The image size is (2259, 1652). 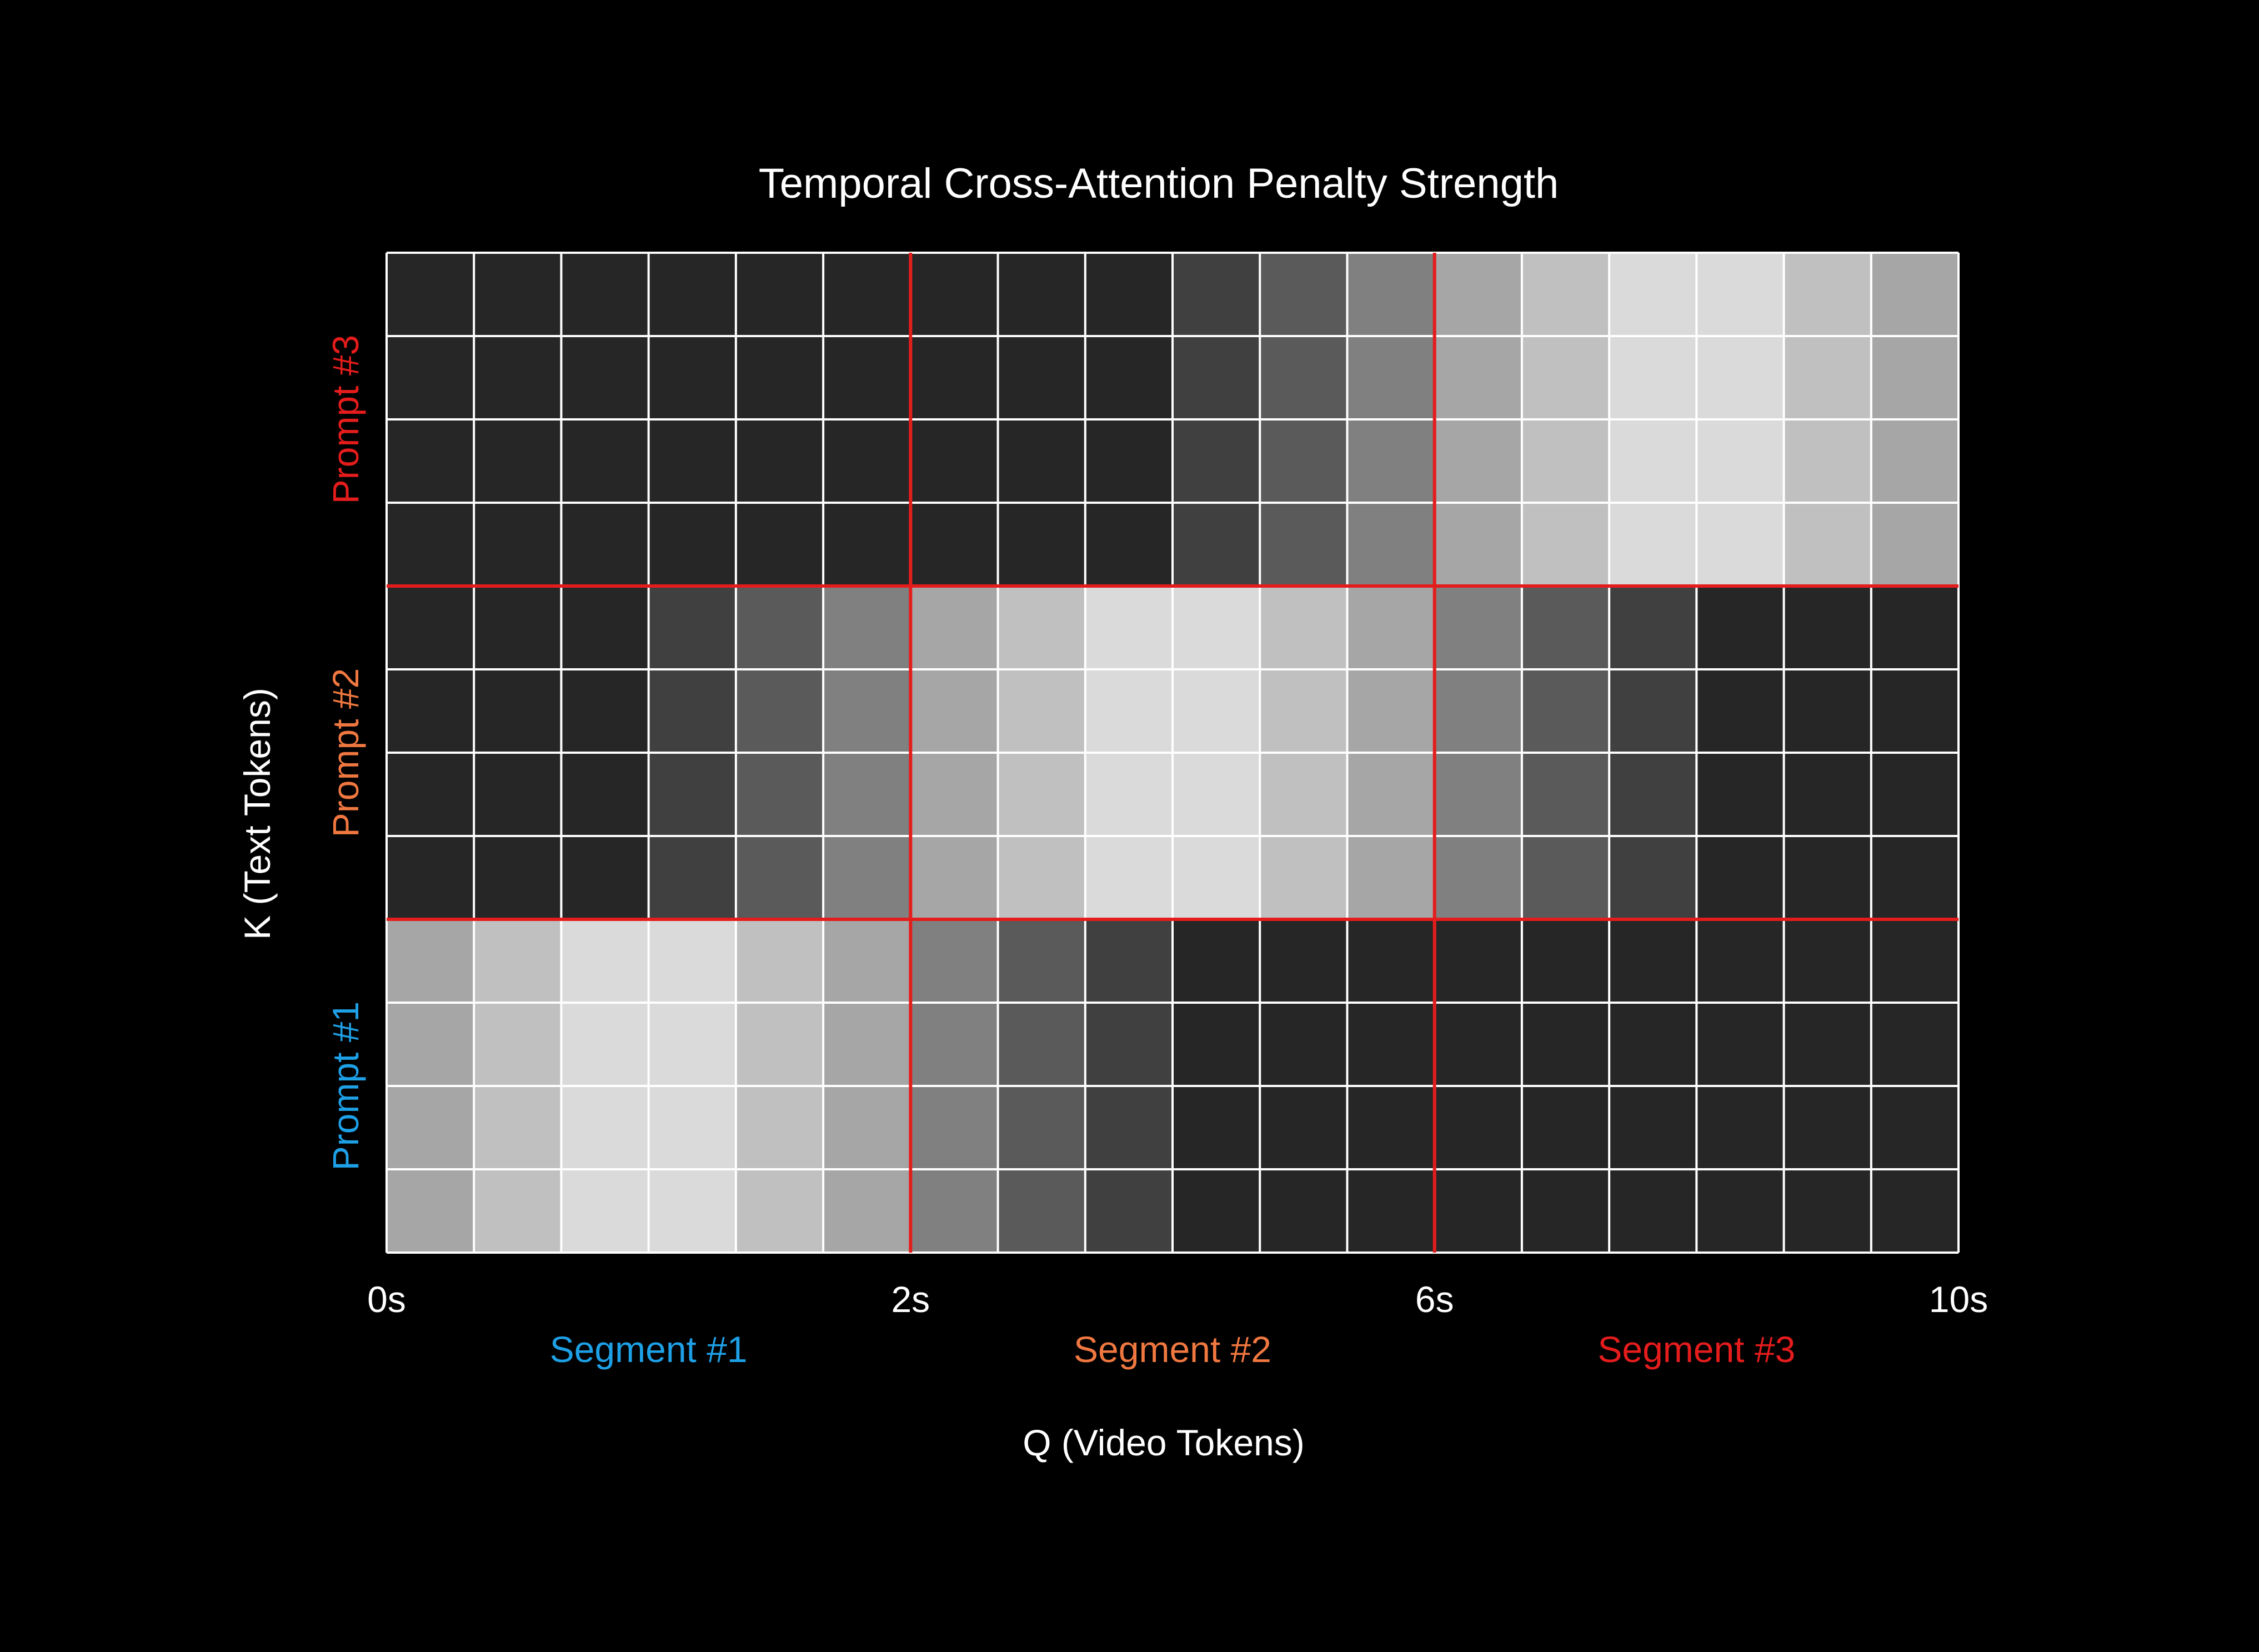 I want to click on x-tick-label: 2s, so click(x=910, y=1300).